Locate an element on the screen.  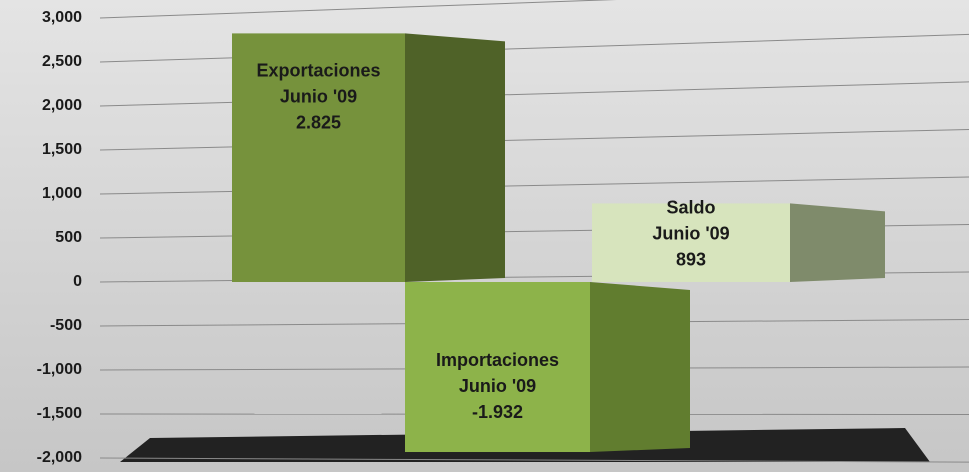
bar-label: Saldo is located at coordinates (690, 207).